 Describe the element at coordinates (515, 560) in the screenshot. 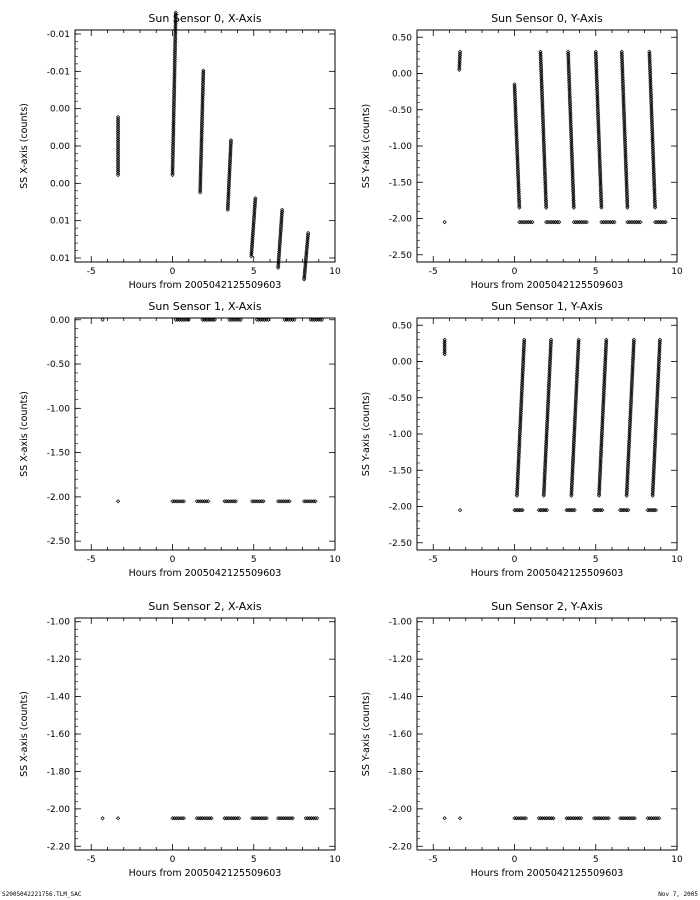

I see `x-tick-label: 0` at that location.